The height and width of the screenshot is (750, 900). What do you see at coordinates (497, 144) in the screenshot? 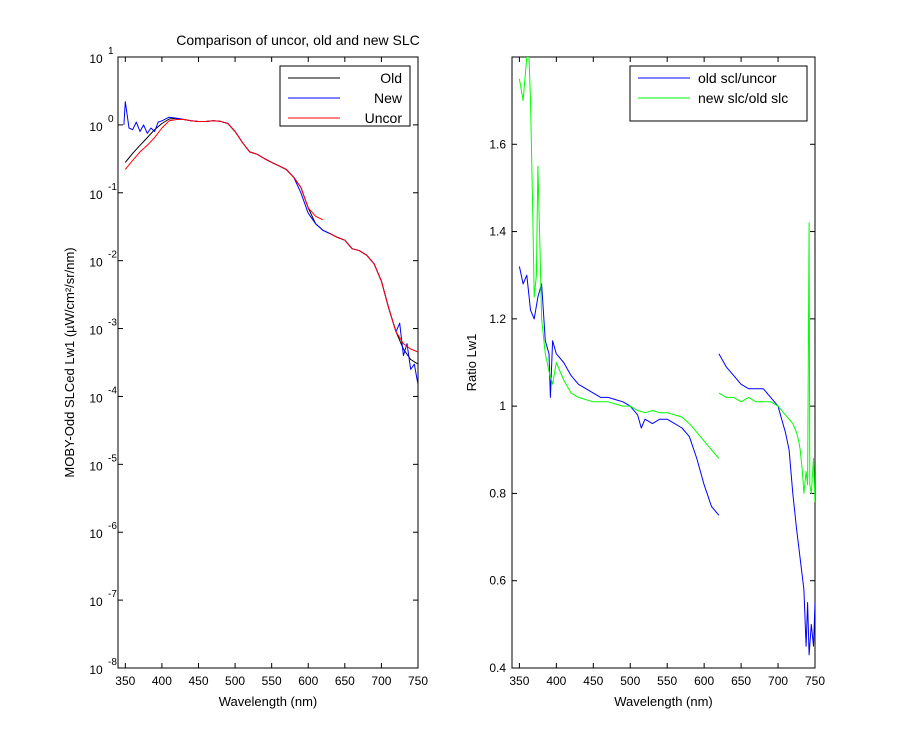
I see `y-tick-label: 1.6` at bounding box center [497, 144].